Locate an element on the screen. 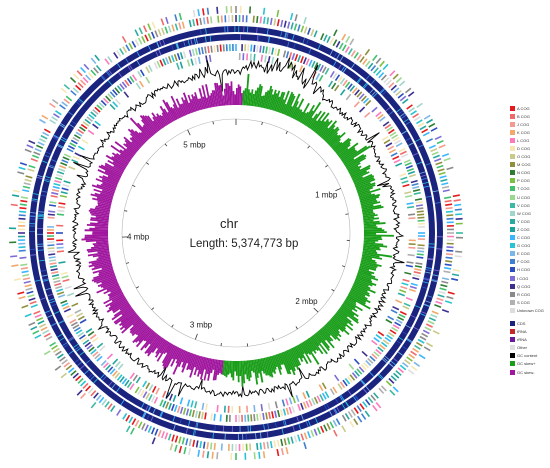  legend-label: H COG is located at coordinates (524, 270).